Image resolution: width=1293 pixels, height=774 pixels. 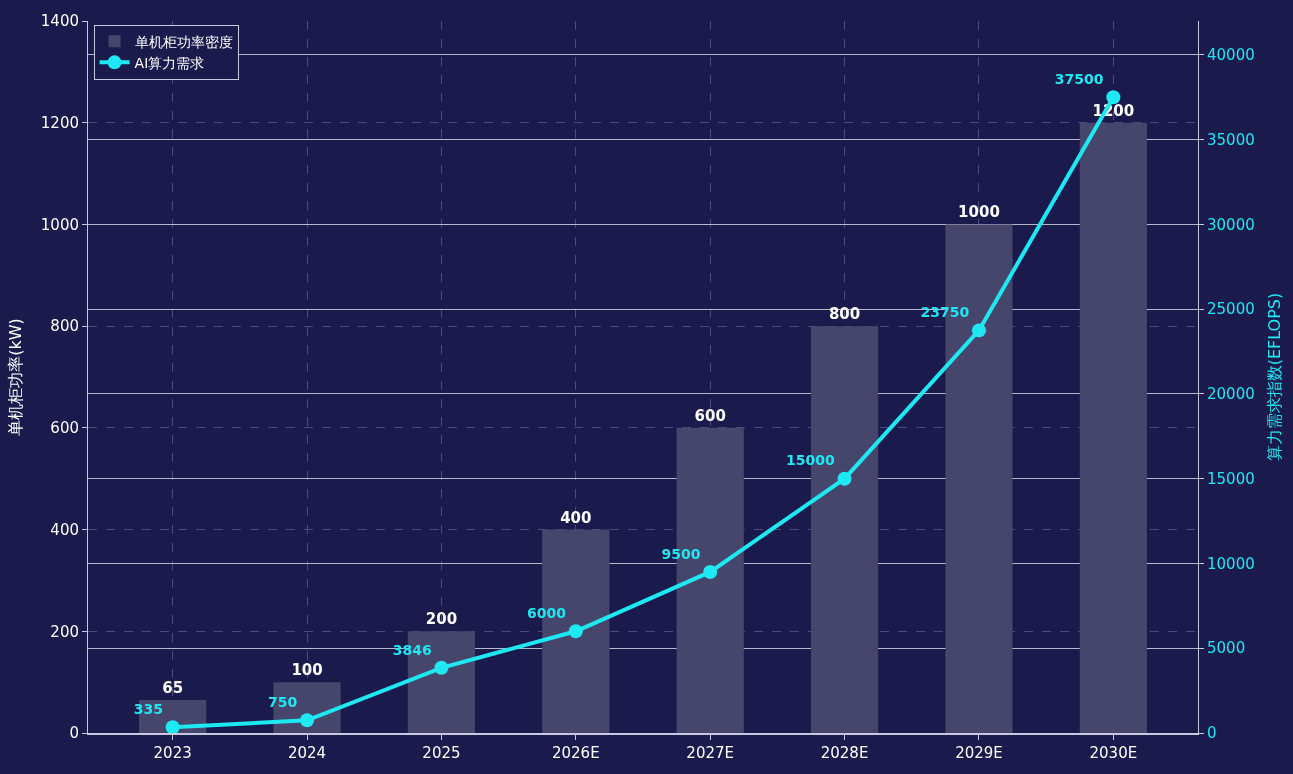 What do you see at coordinates (15, 377) in the screenshot?
I see `y-axis-title: 单机柜功率(kW)` at bounding box center [15, 377].